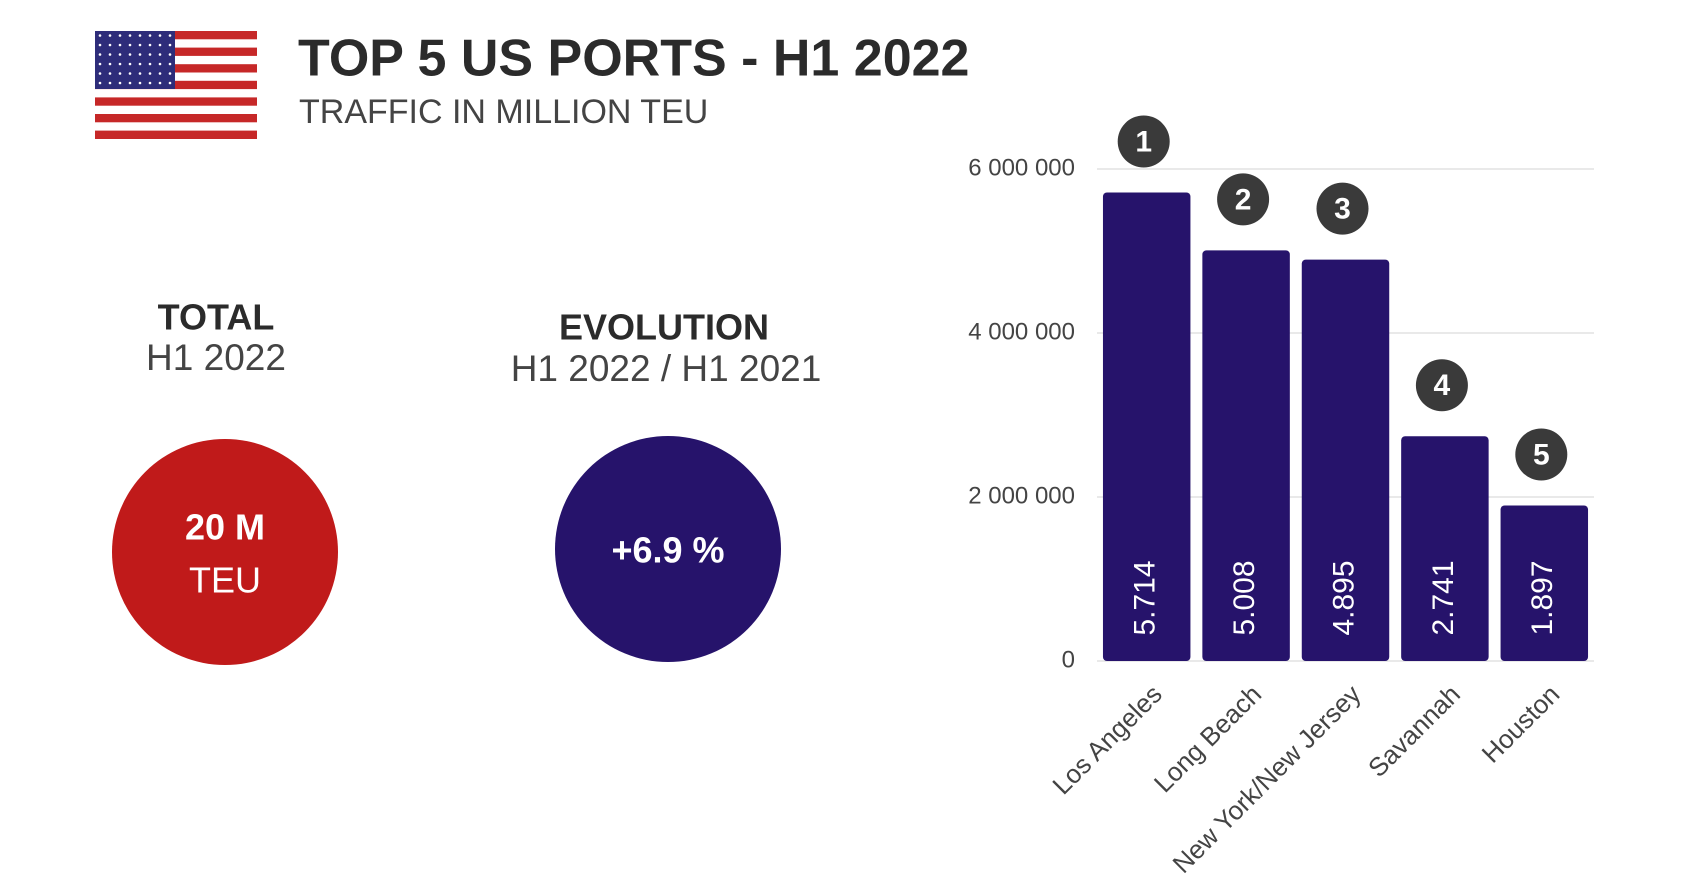 This screenshot has height=891, width=1703. Describe the element at coordinates (664, 327) in the screenshot. I see `evolution-title: EVOLUTION` at that location.